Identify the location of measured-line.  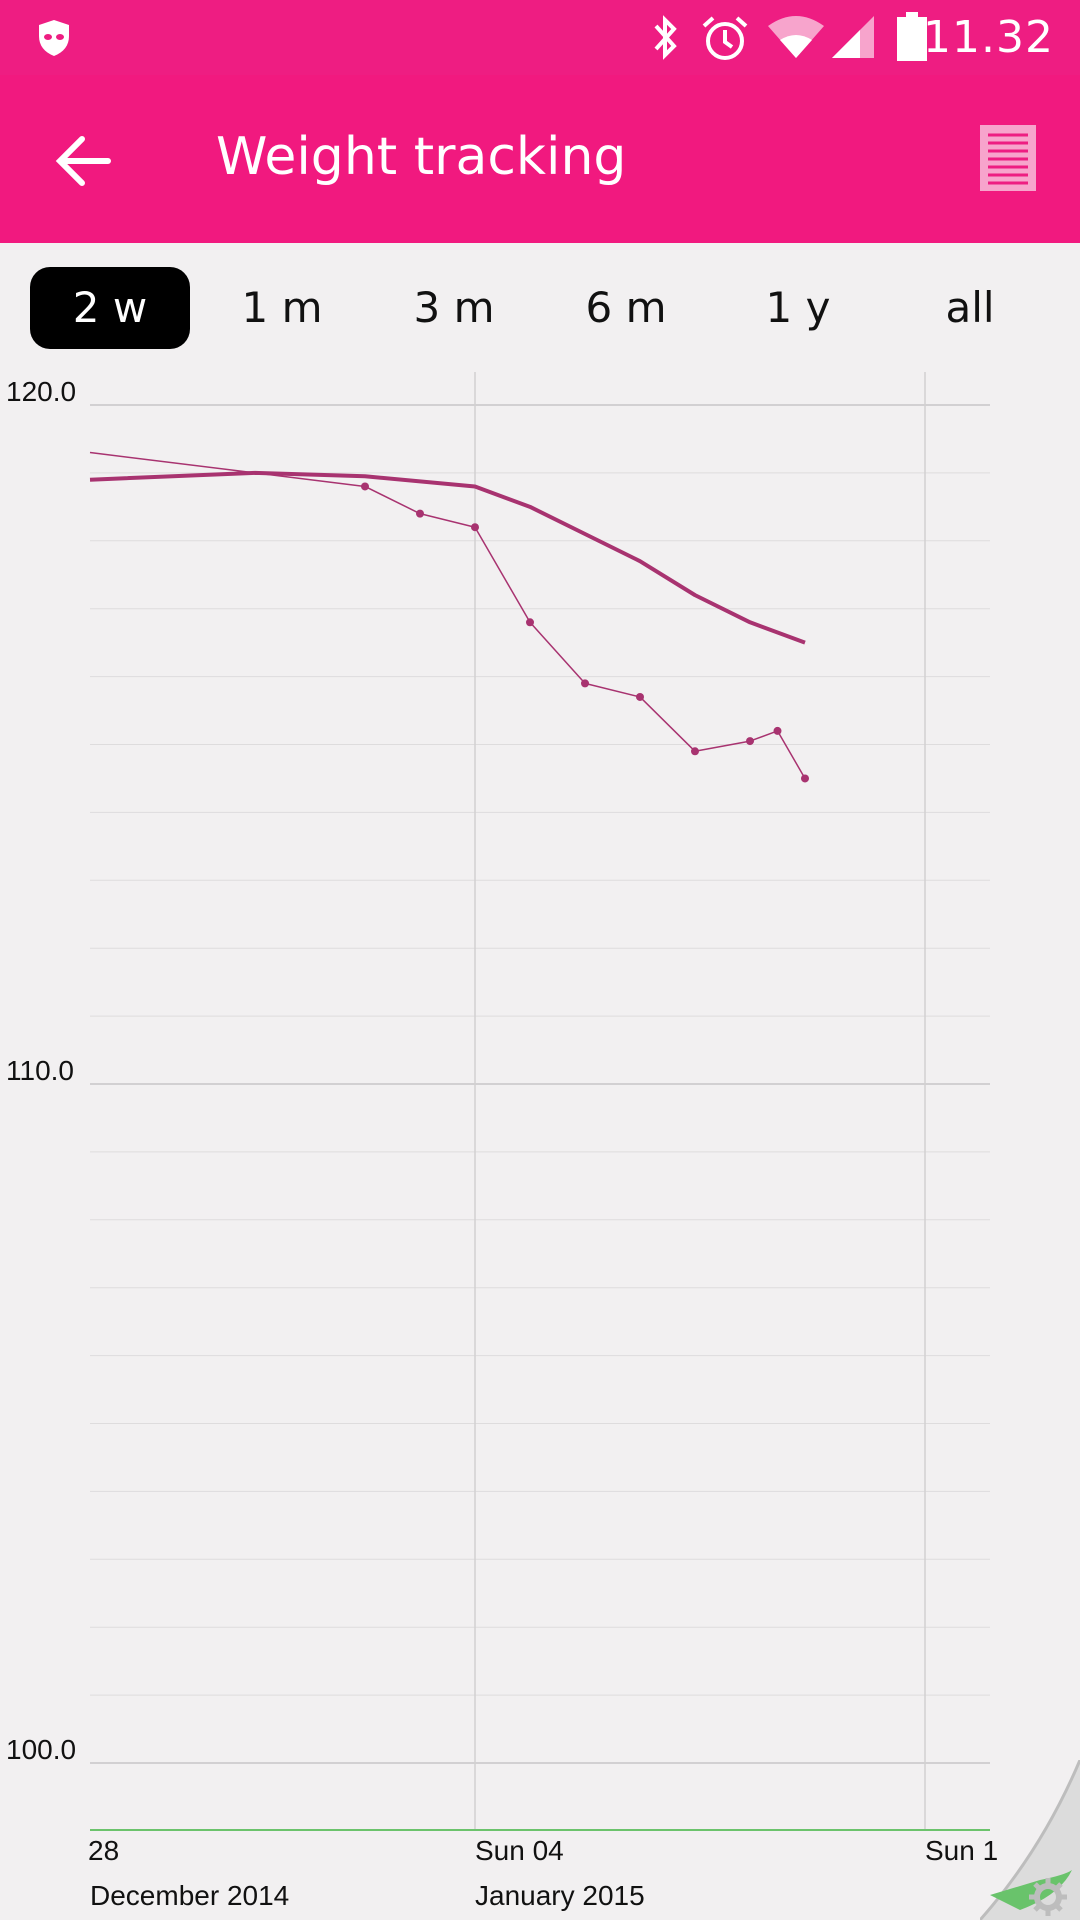
(447, 615).